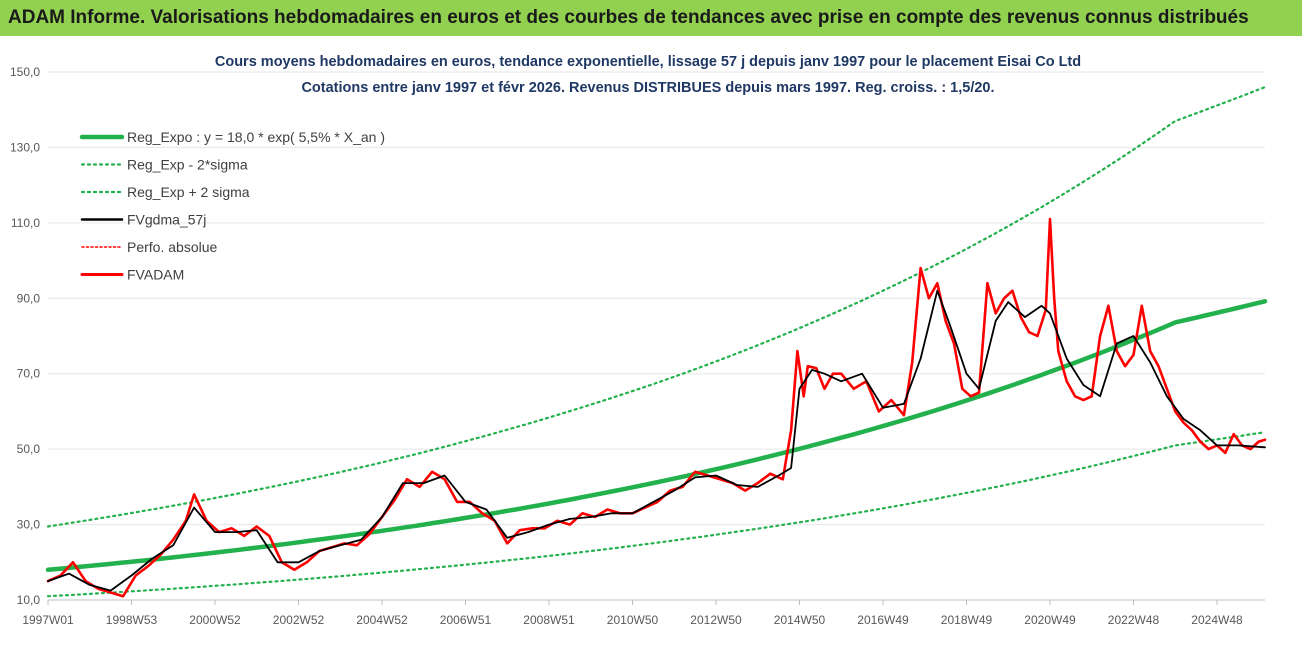 This screenshot has height=653, width=1302. Describe the element at coordinates (172, 247) in the screenshot. I see `legend-label: Perfo. absolue` at that location.